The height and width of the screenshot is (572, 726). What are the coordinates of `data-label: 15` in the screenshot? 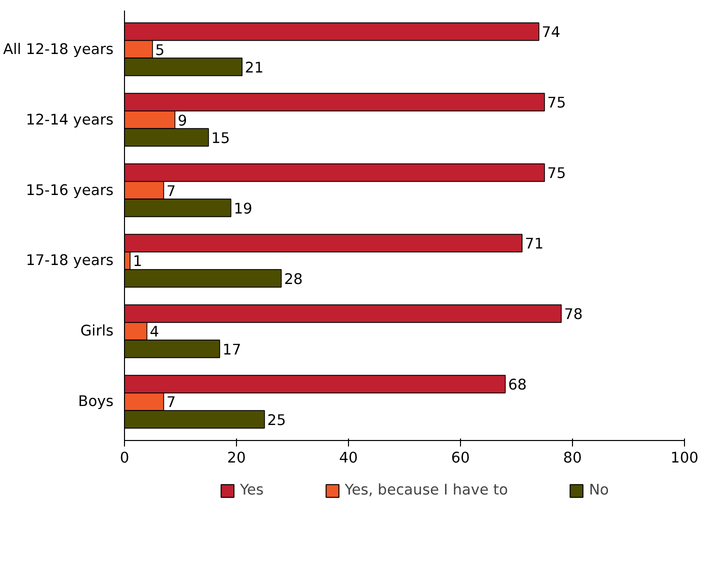 It's located at (220, 138).